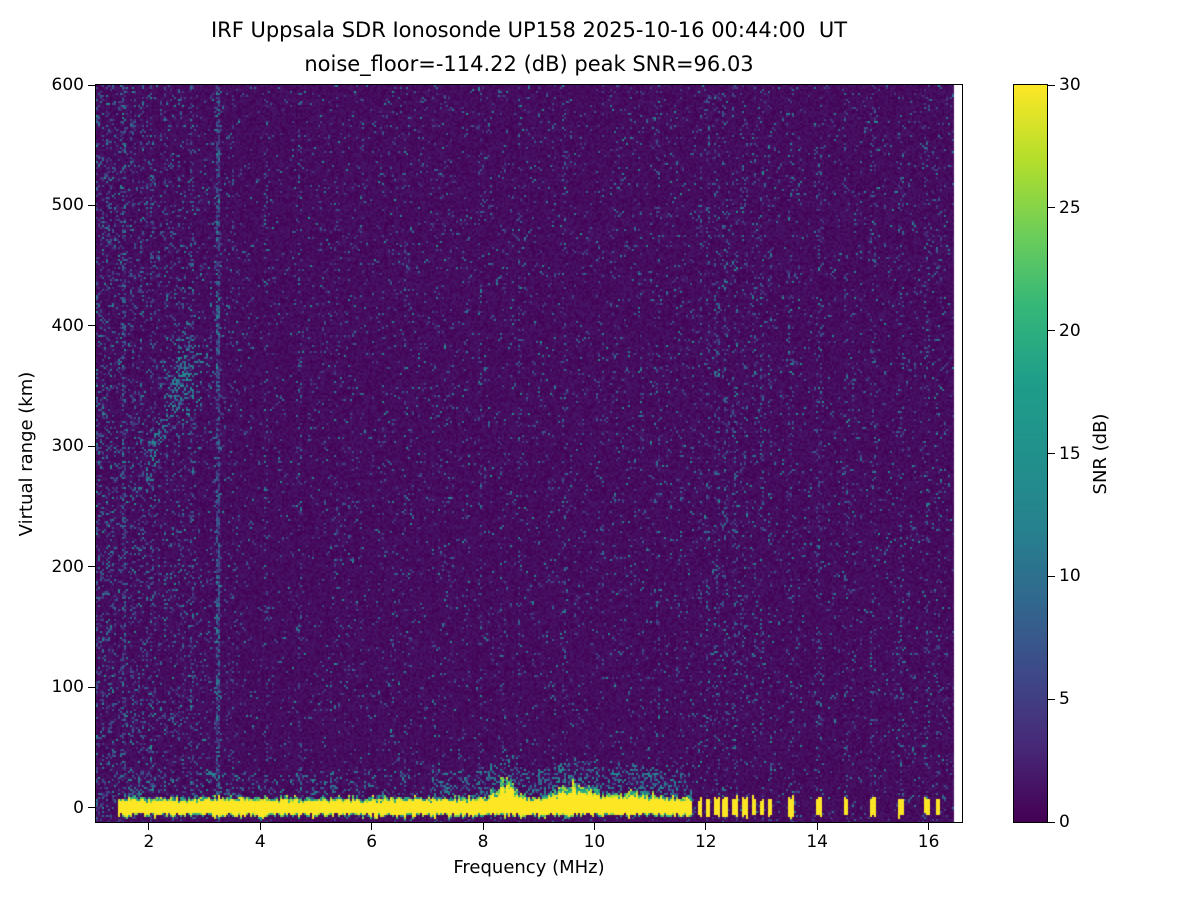 This screenshot has height=900, width=1200. I want to click on colorbar-tick-label: 5, so click(1064, 699).